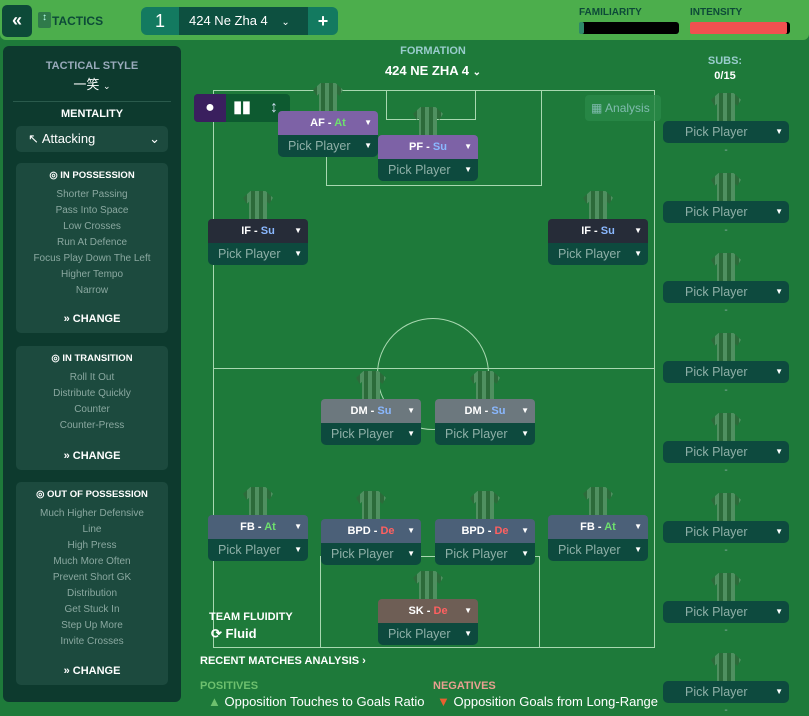 The height and width of the screenshot is (716, 809). I want to click on player-slot-sk: SK - De ▼ Pick Player ▼, so click(428, 608).